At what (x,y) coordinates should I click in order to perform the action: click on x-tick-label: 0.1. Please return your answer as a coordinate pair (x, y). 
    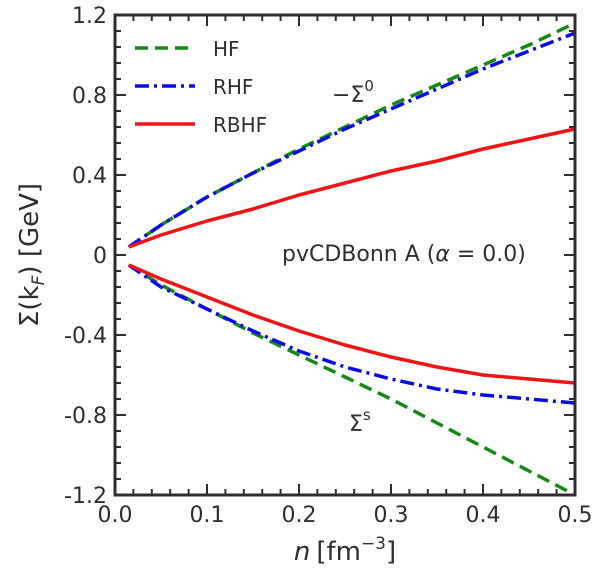
    Looking at the image, I should click on (207, 515).